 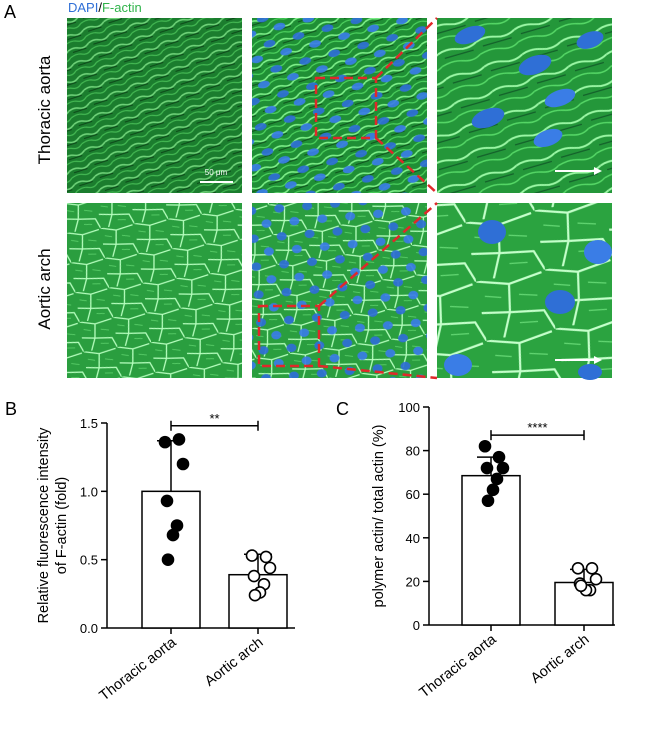 What do you see at coordinates (89, 628) in the screenshot?
I see `y-tick-label: 0.0` at bounding box center [89, 628].